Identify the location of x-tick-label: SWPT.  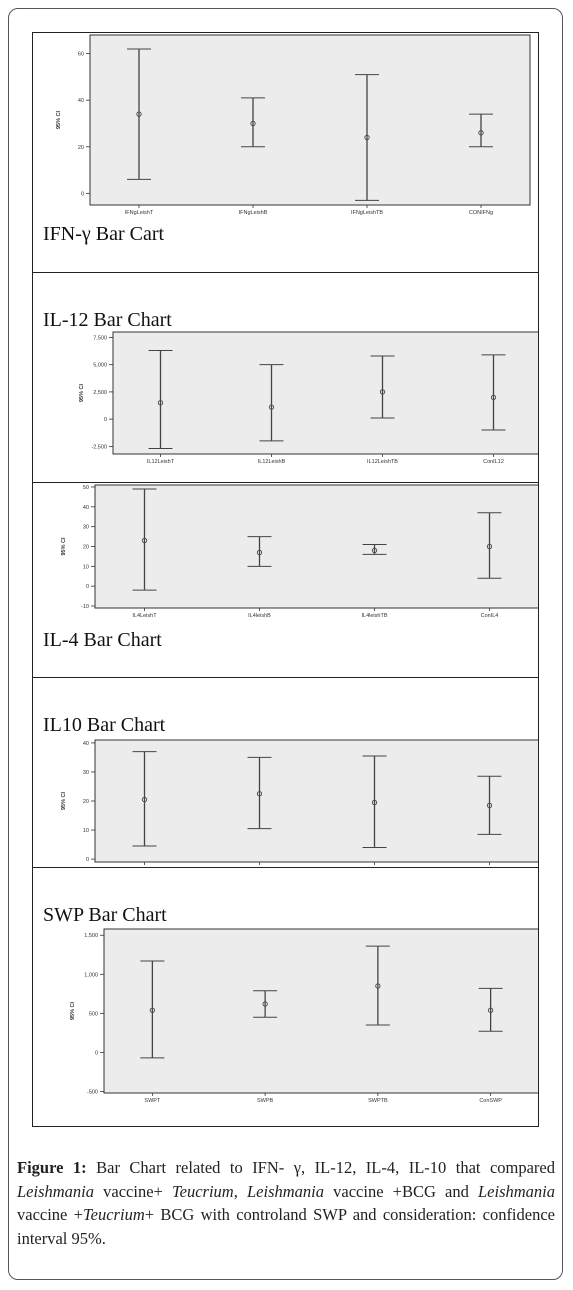
(152, 1101).